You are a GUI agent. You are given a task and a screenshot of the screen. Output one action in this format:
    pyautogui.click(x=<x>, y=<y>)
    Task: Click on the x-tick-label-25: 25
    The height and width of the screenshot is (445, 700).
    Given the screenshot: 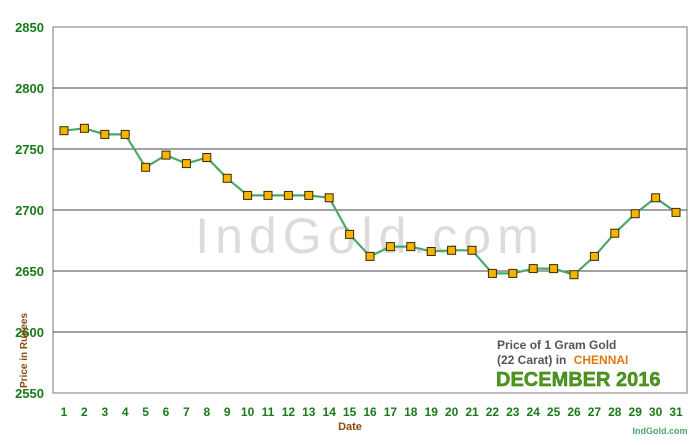 What is the action you would take?
    pyautogui.click(x=554, y=412)
    